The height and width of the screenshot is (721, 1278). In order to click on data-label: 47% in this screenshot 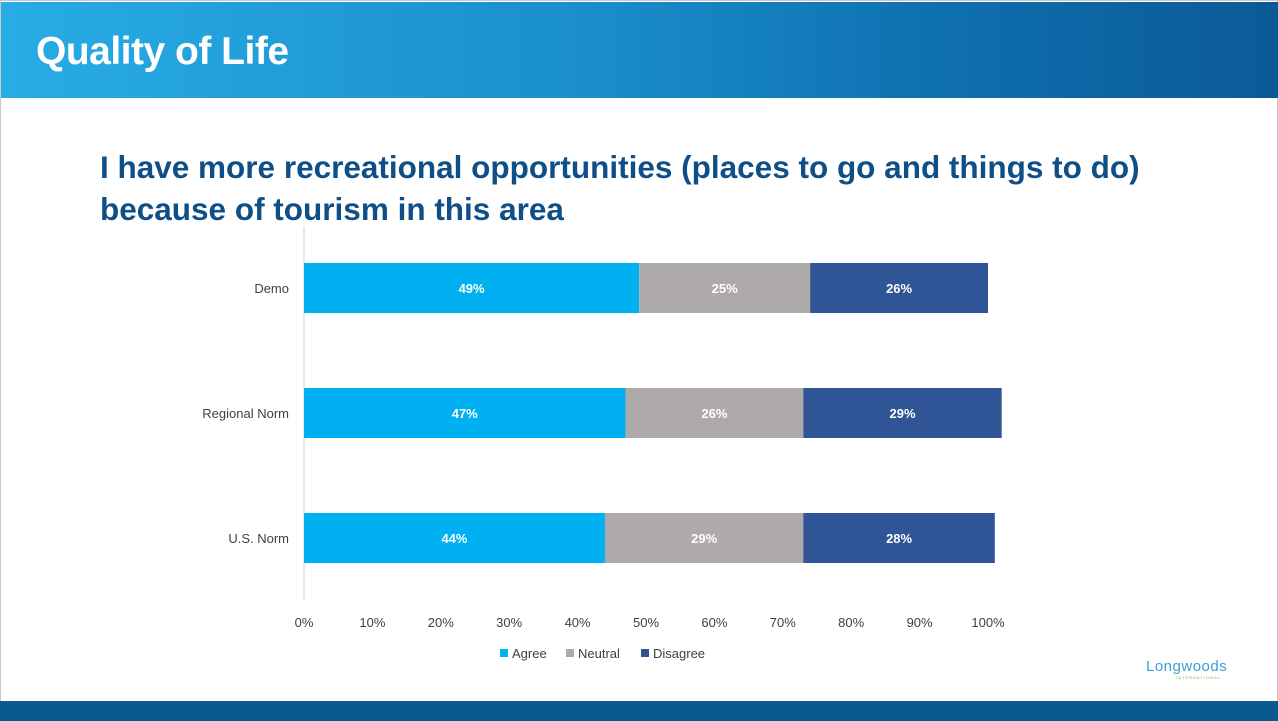, I will do `click(465, 413)`.